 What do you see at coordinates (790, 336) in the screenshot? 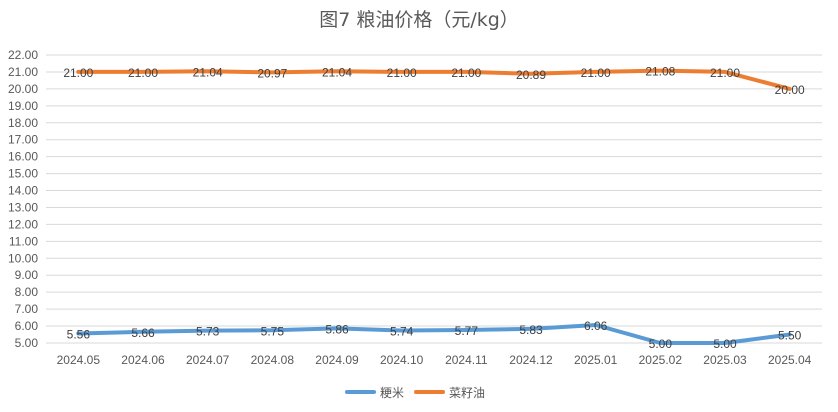
I see `data-label: 5.50` at bounding box center [790, 336].